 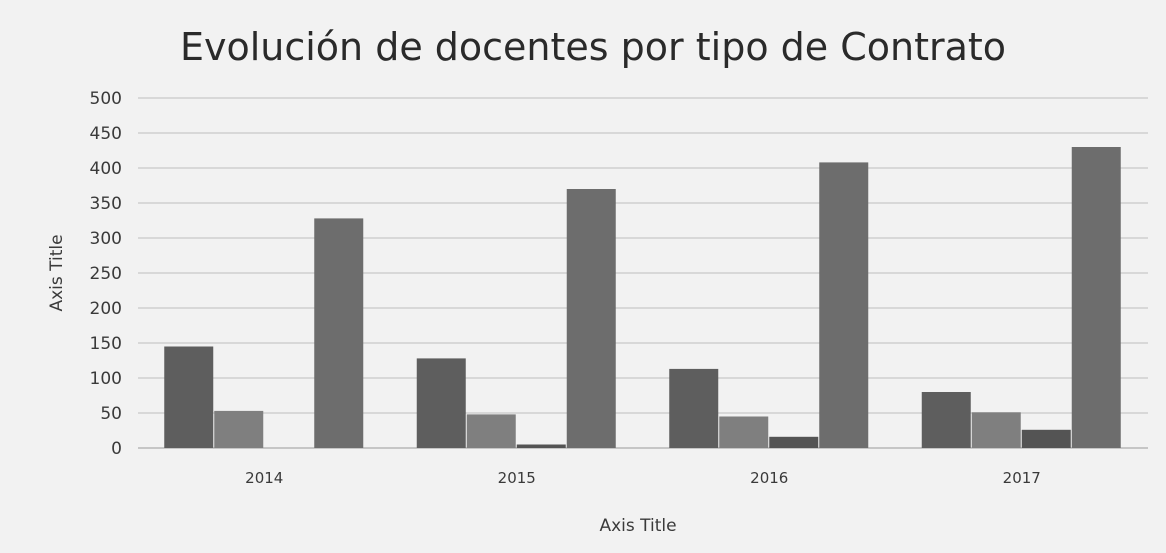 I want to click on y-tick-label: 200, so click(x=106, y=309).